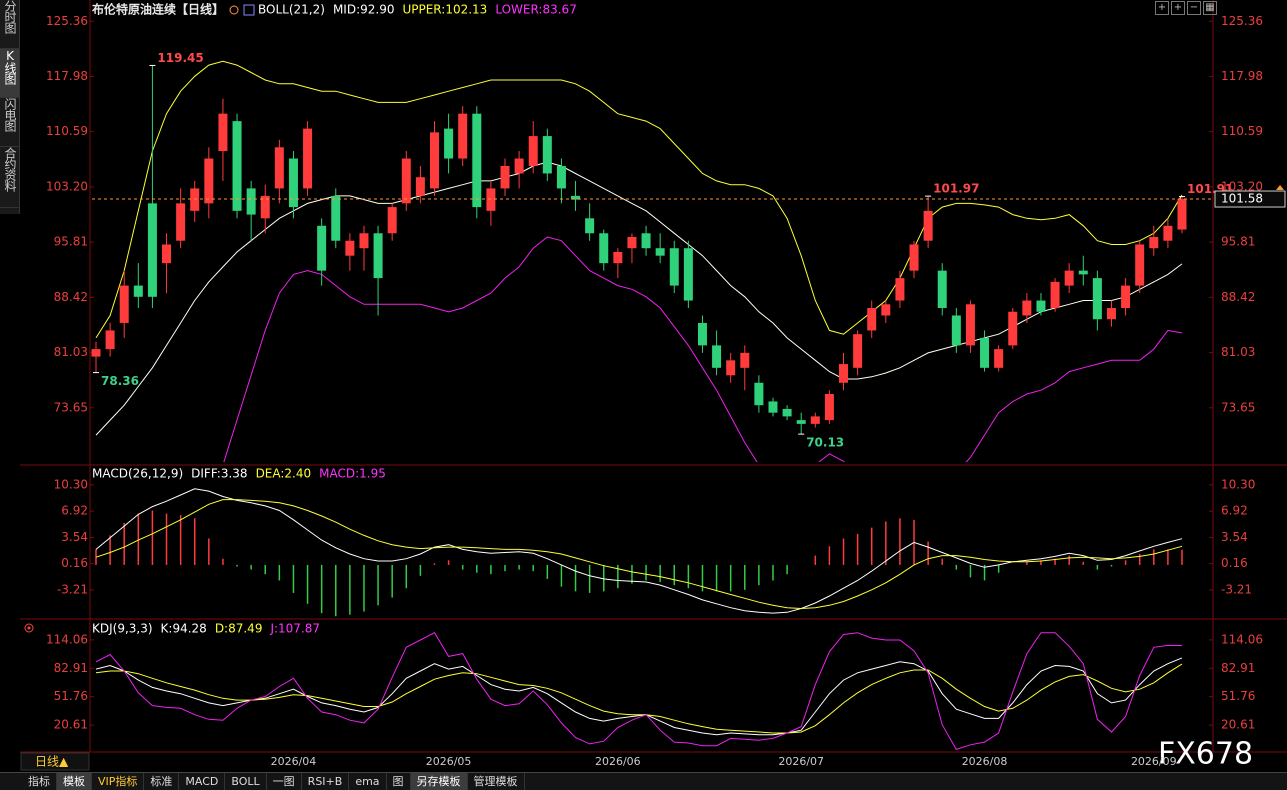 The width and height of the screenshot is (1287, 790). I want to click on indicator-label: J:107.87, so click(294, 629).